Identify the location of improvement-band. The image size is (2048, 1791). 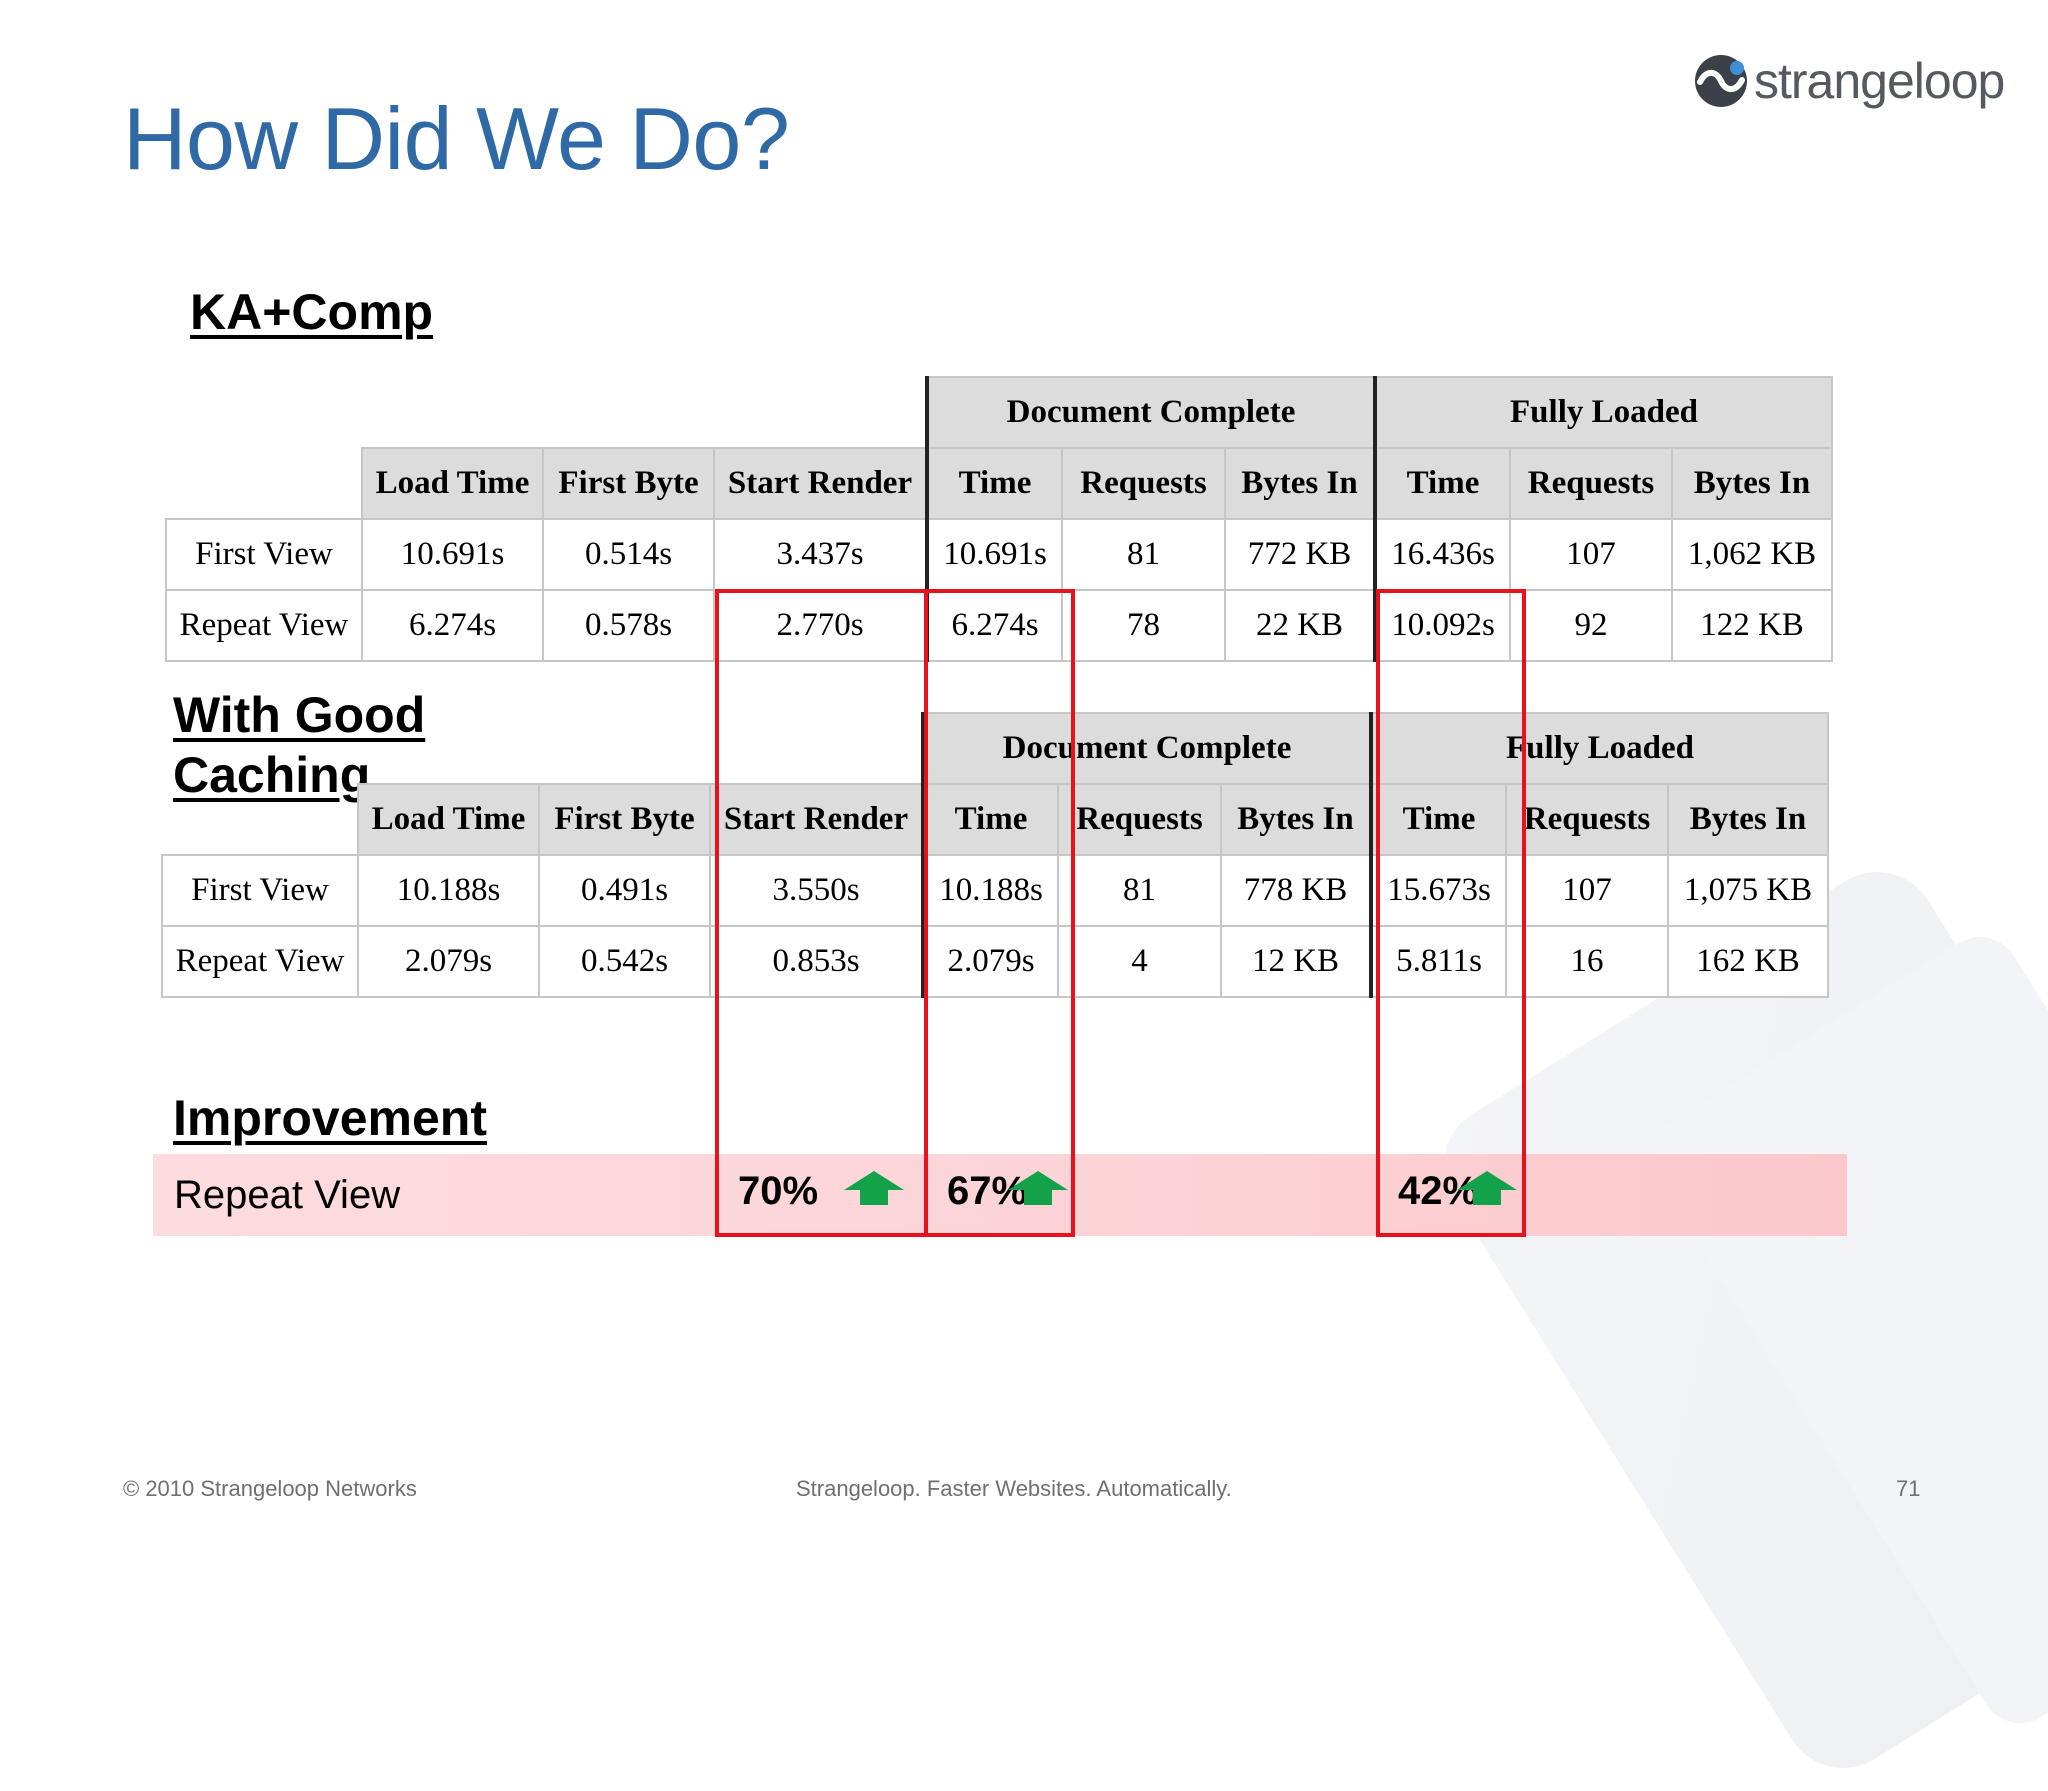
(1000, 1195).